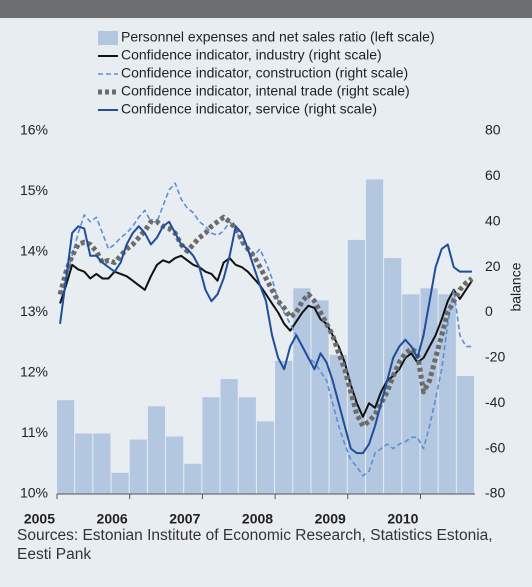  What do you see at coordinates (493, 220) in the screenshot?
I see `y2-tick-label: 40` at bounding box center [493, 220].